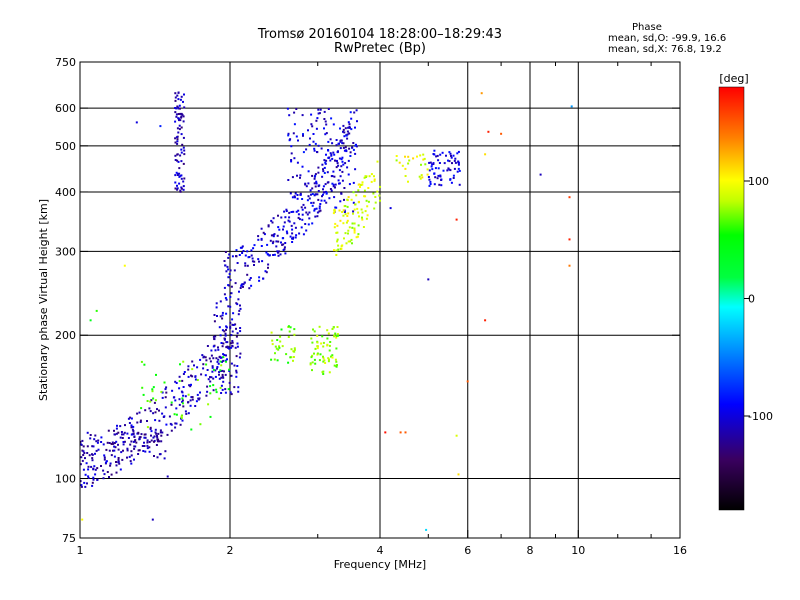 This screenshot has height=600, width=800. I want to click on x-tick-label: 6, so click(467, 550).